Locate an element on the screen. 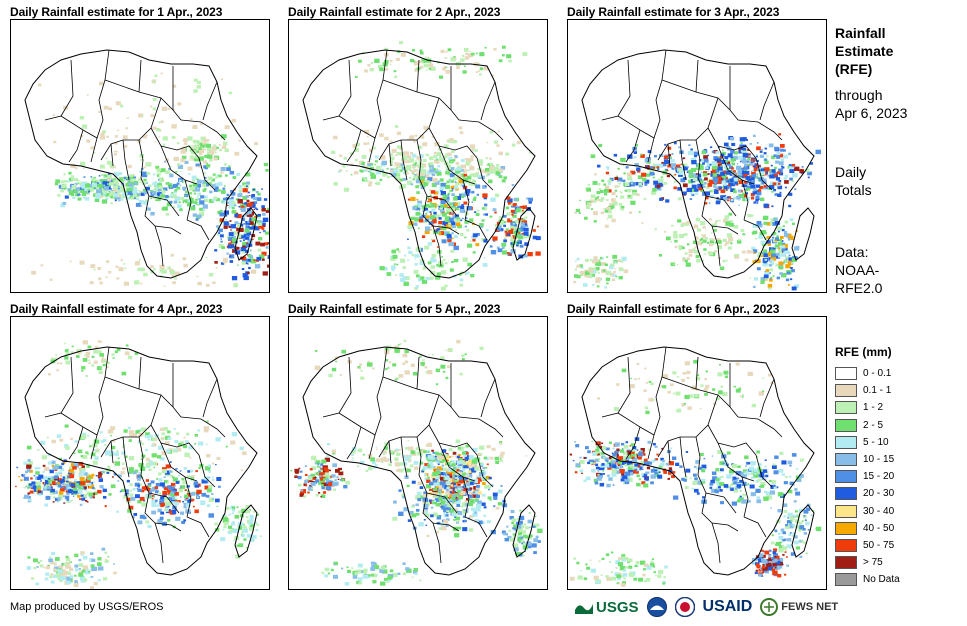  country-borders is located at coordinates (692, 158).